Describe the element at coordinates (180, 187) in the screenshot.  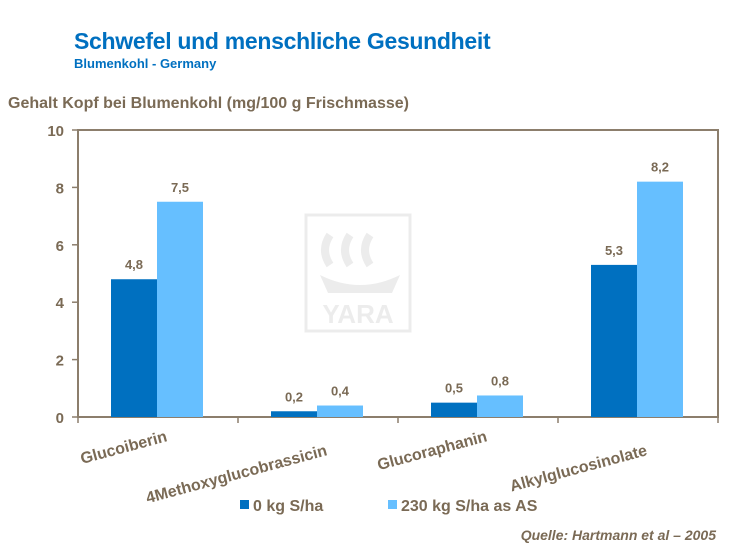
I see `data-label: 7,5` at that location.